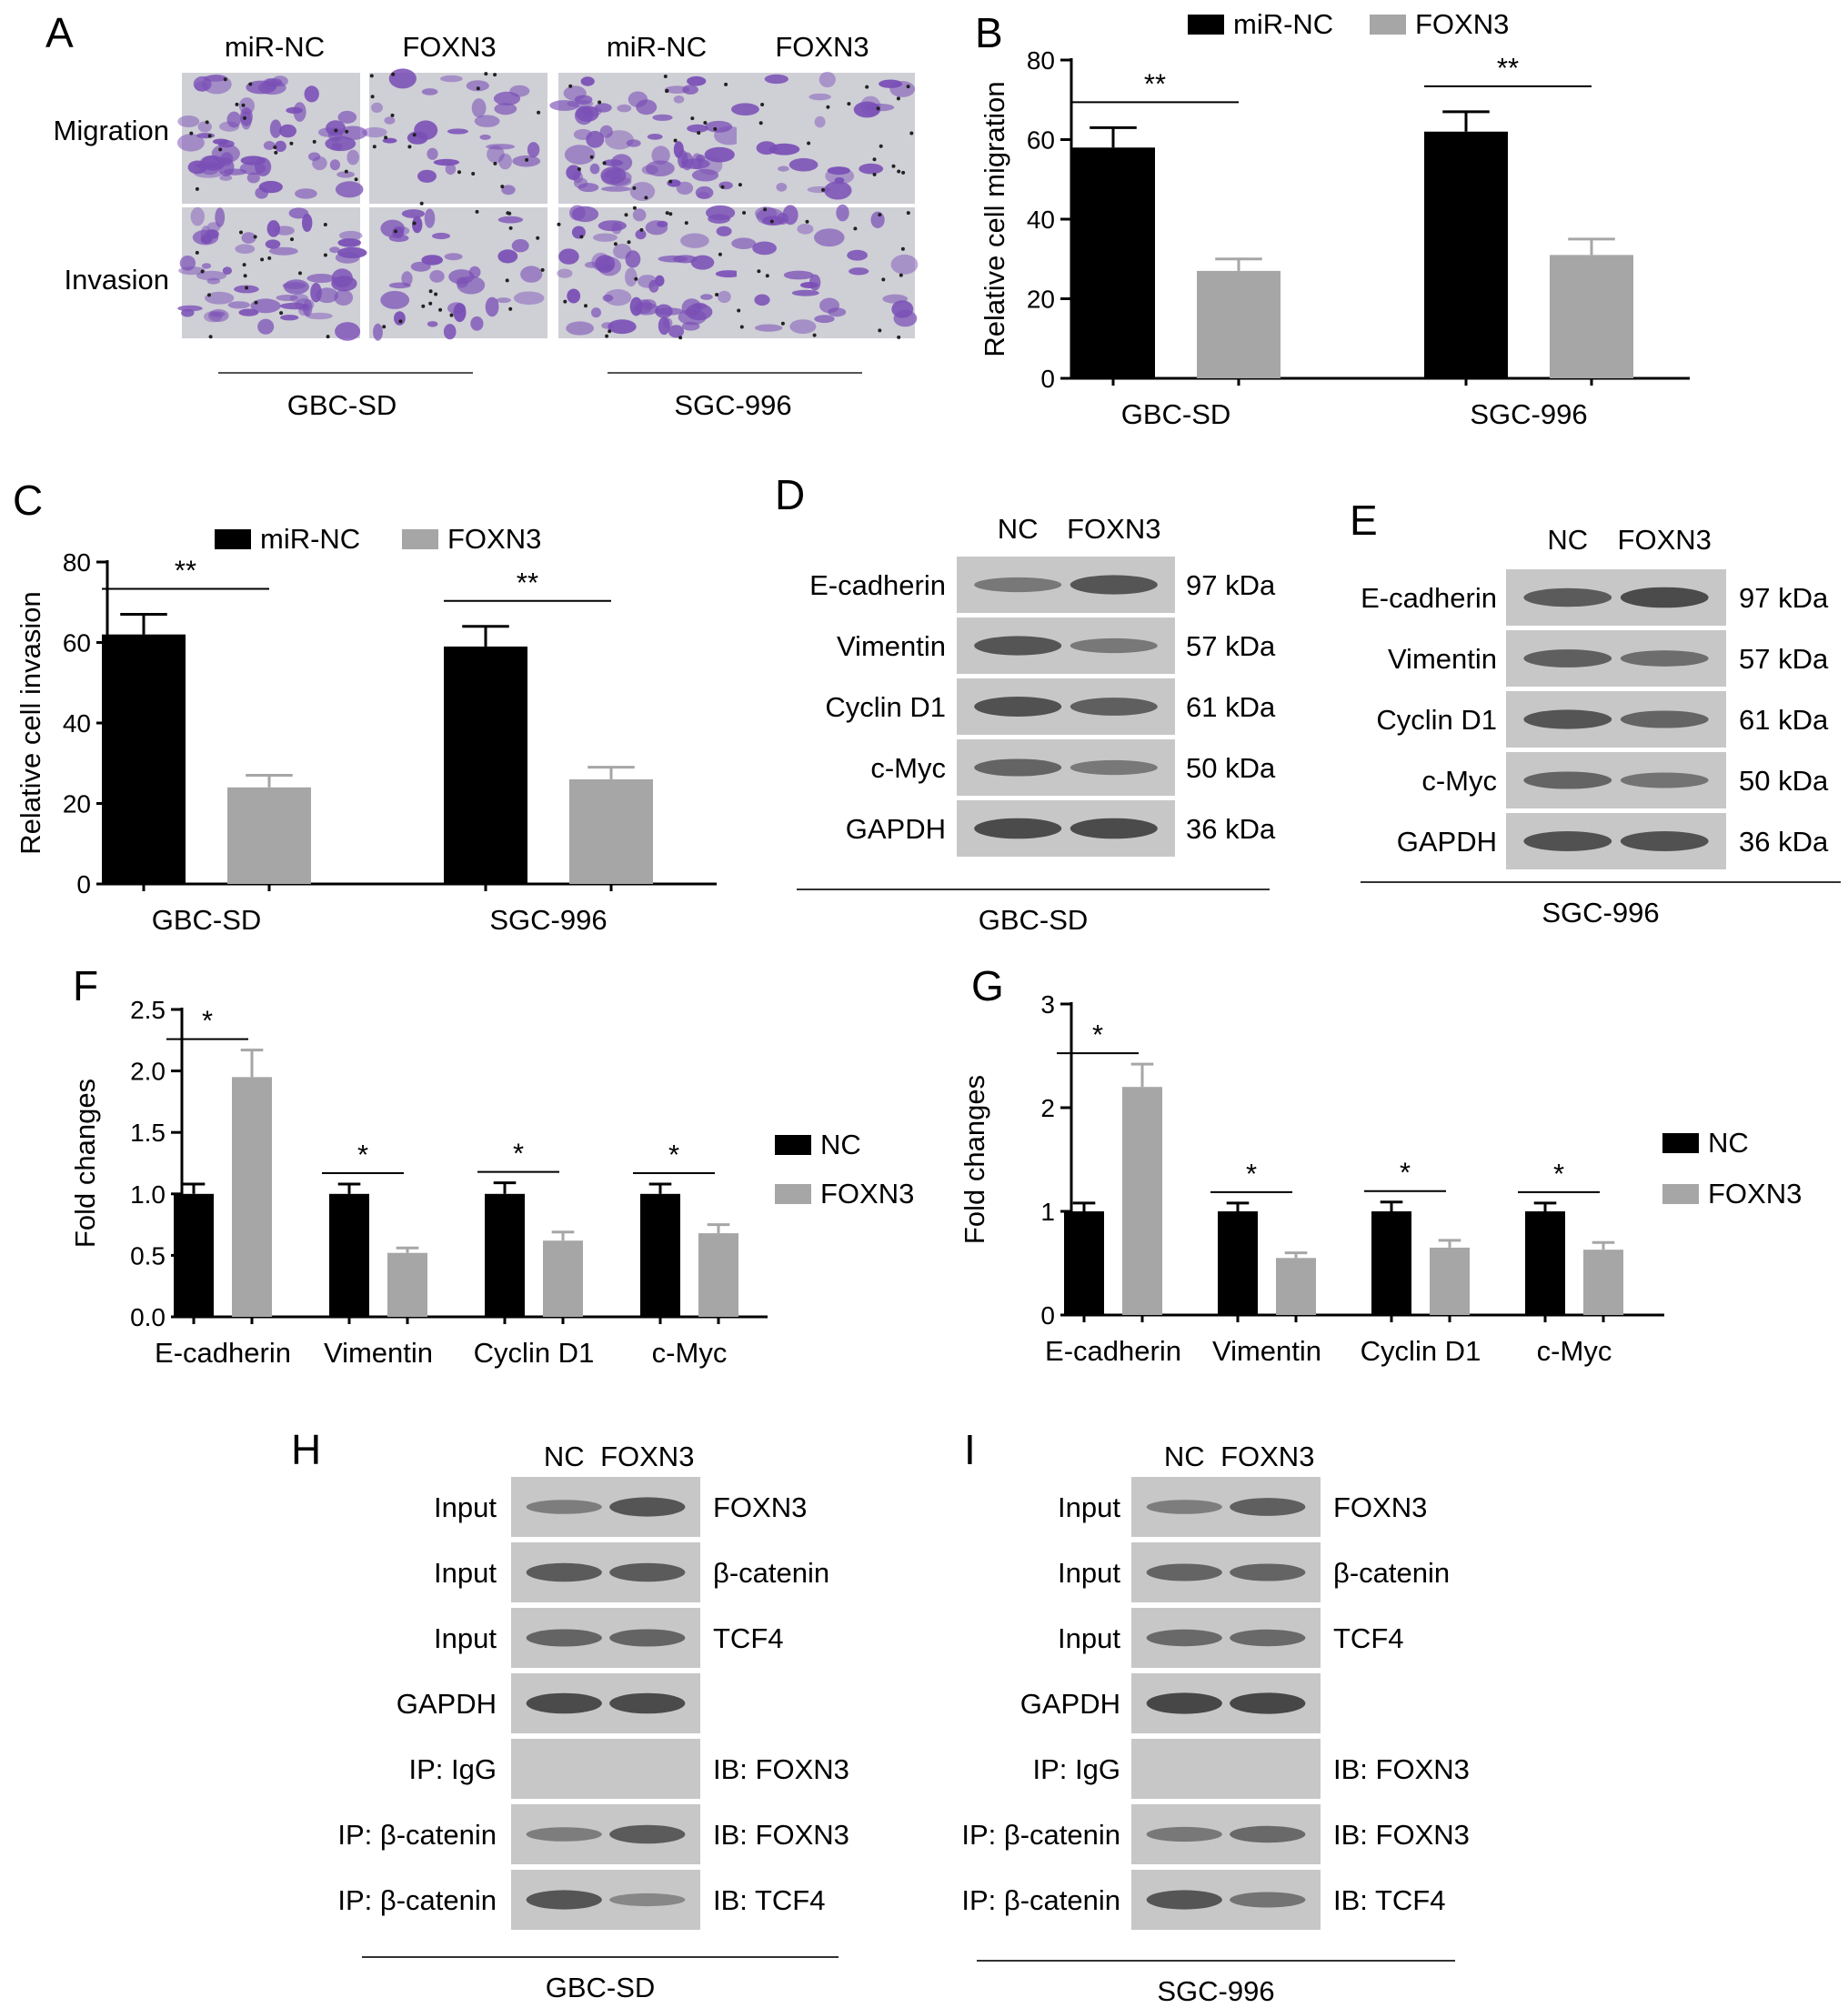  Describe the element at coordinates (1113, 262) in the screenshot. I see `bar-mir-nc` at that location.